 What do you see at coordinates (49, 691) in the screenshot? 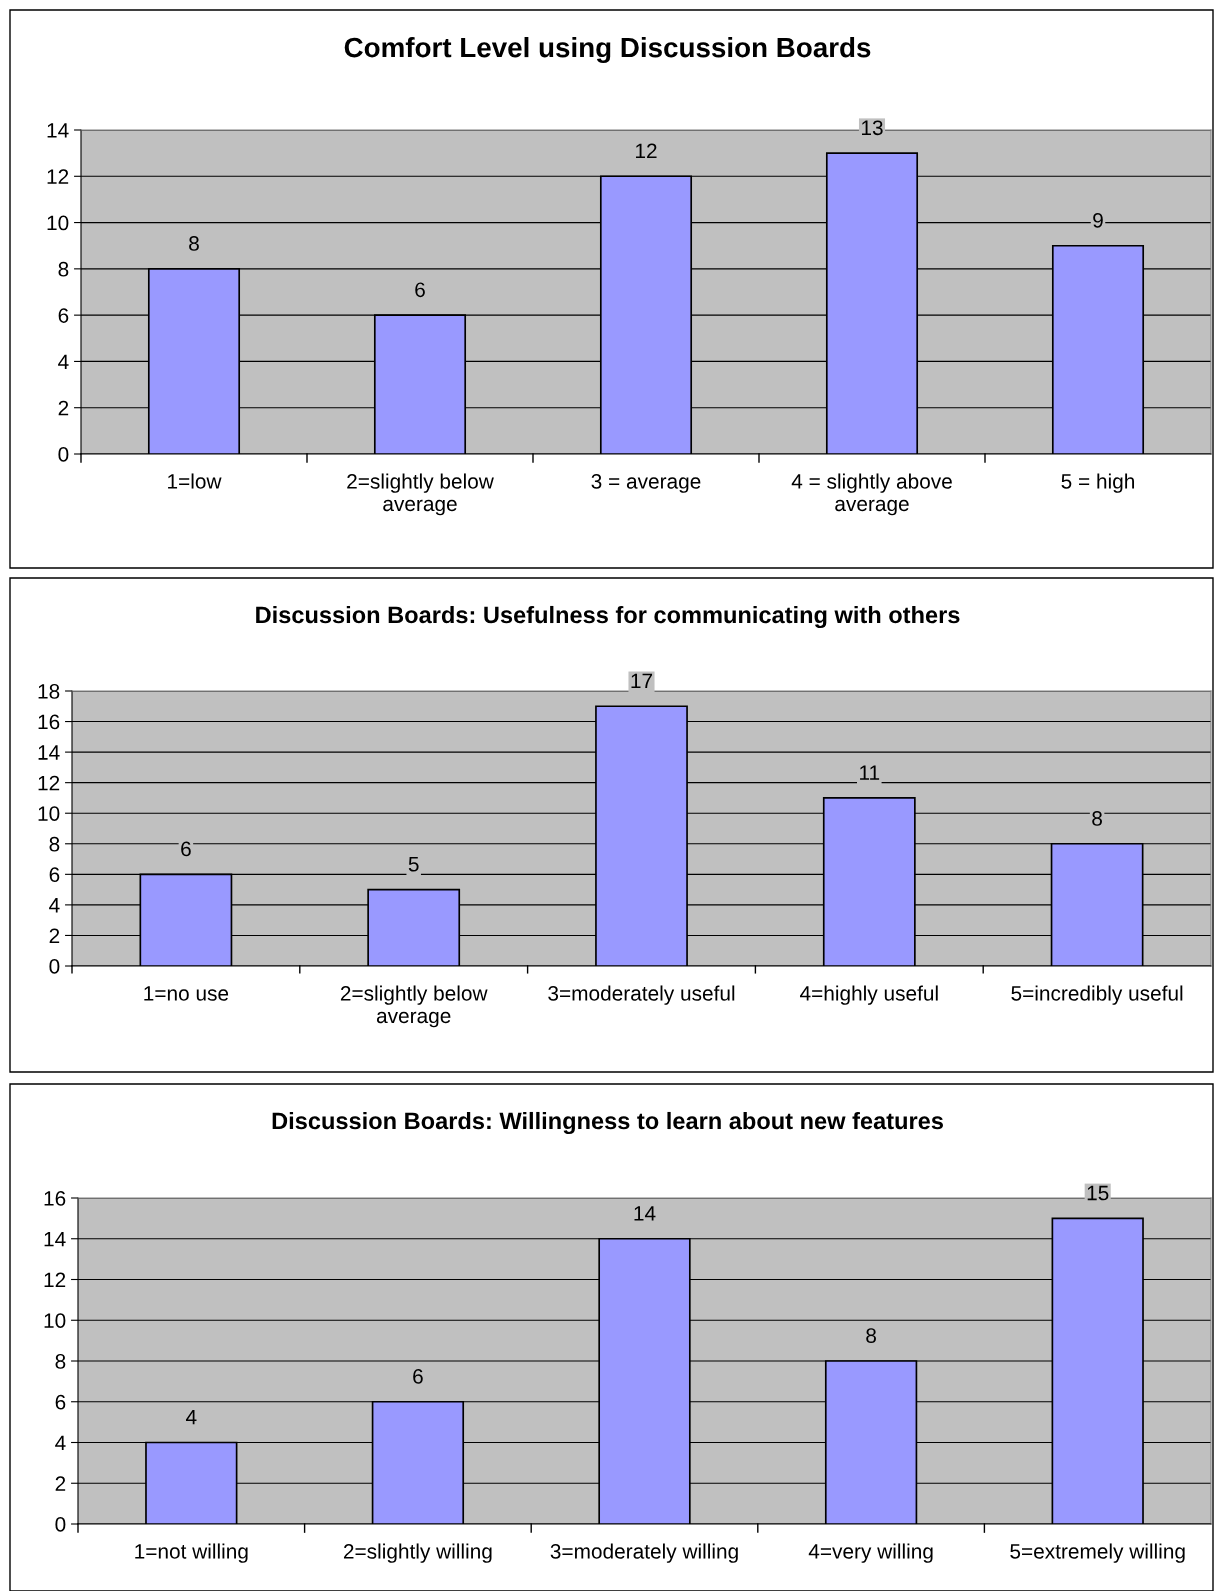
I see `y-tick-label: 18` at bounding box center [49, 691].